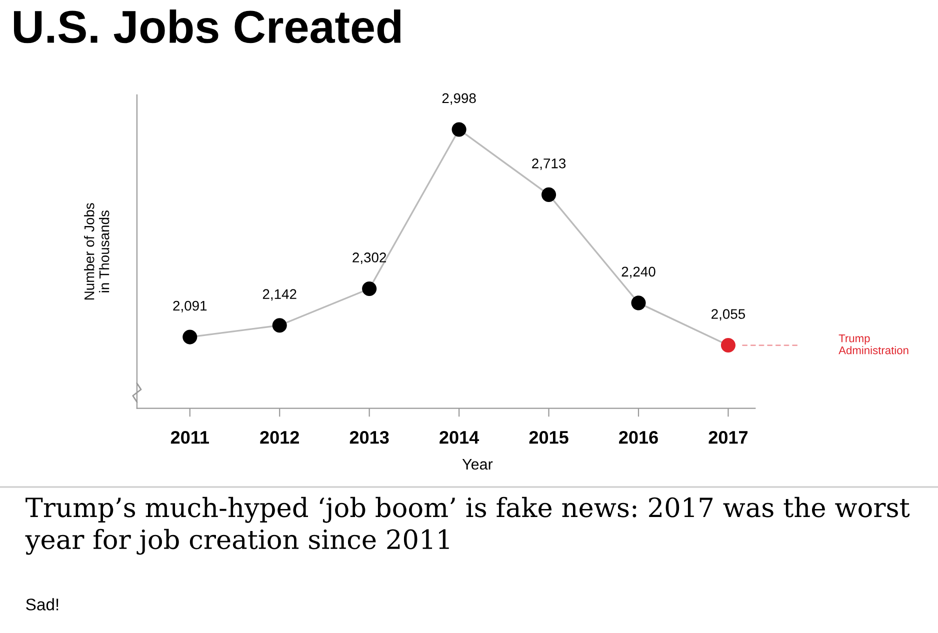 The width and height of the screenshot is (938, 633). Describe the element at coordinates (190, 306) in the screenshot. I see `data-label: 2,091` at that location.